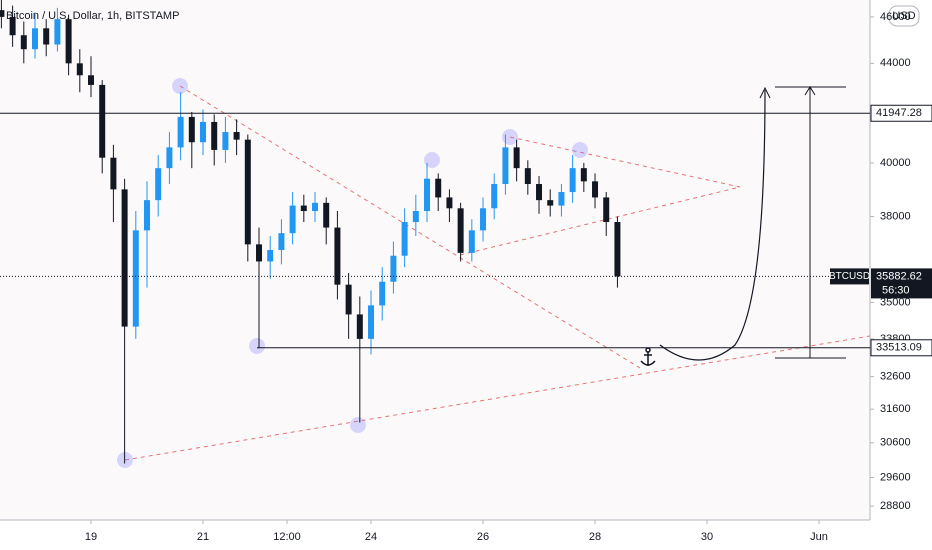  Describe the element at coordinates (895, 302) in the screenshot. I see `y-tick-label: 35000` at that location.